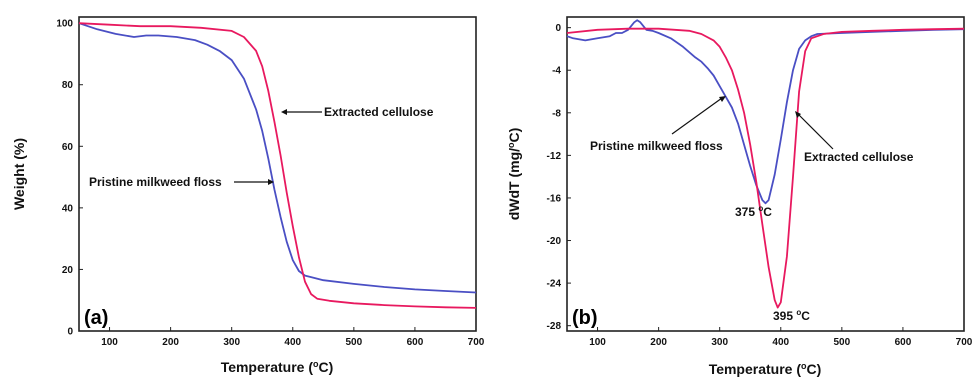  I want to click on panel-b-y-tick-label: -4, so click(556, 71).